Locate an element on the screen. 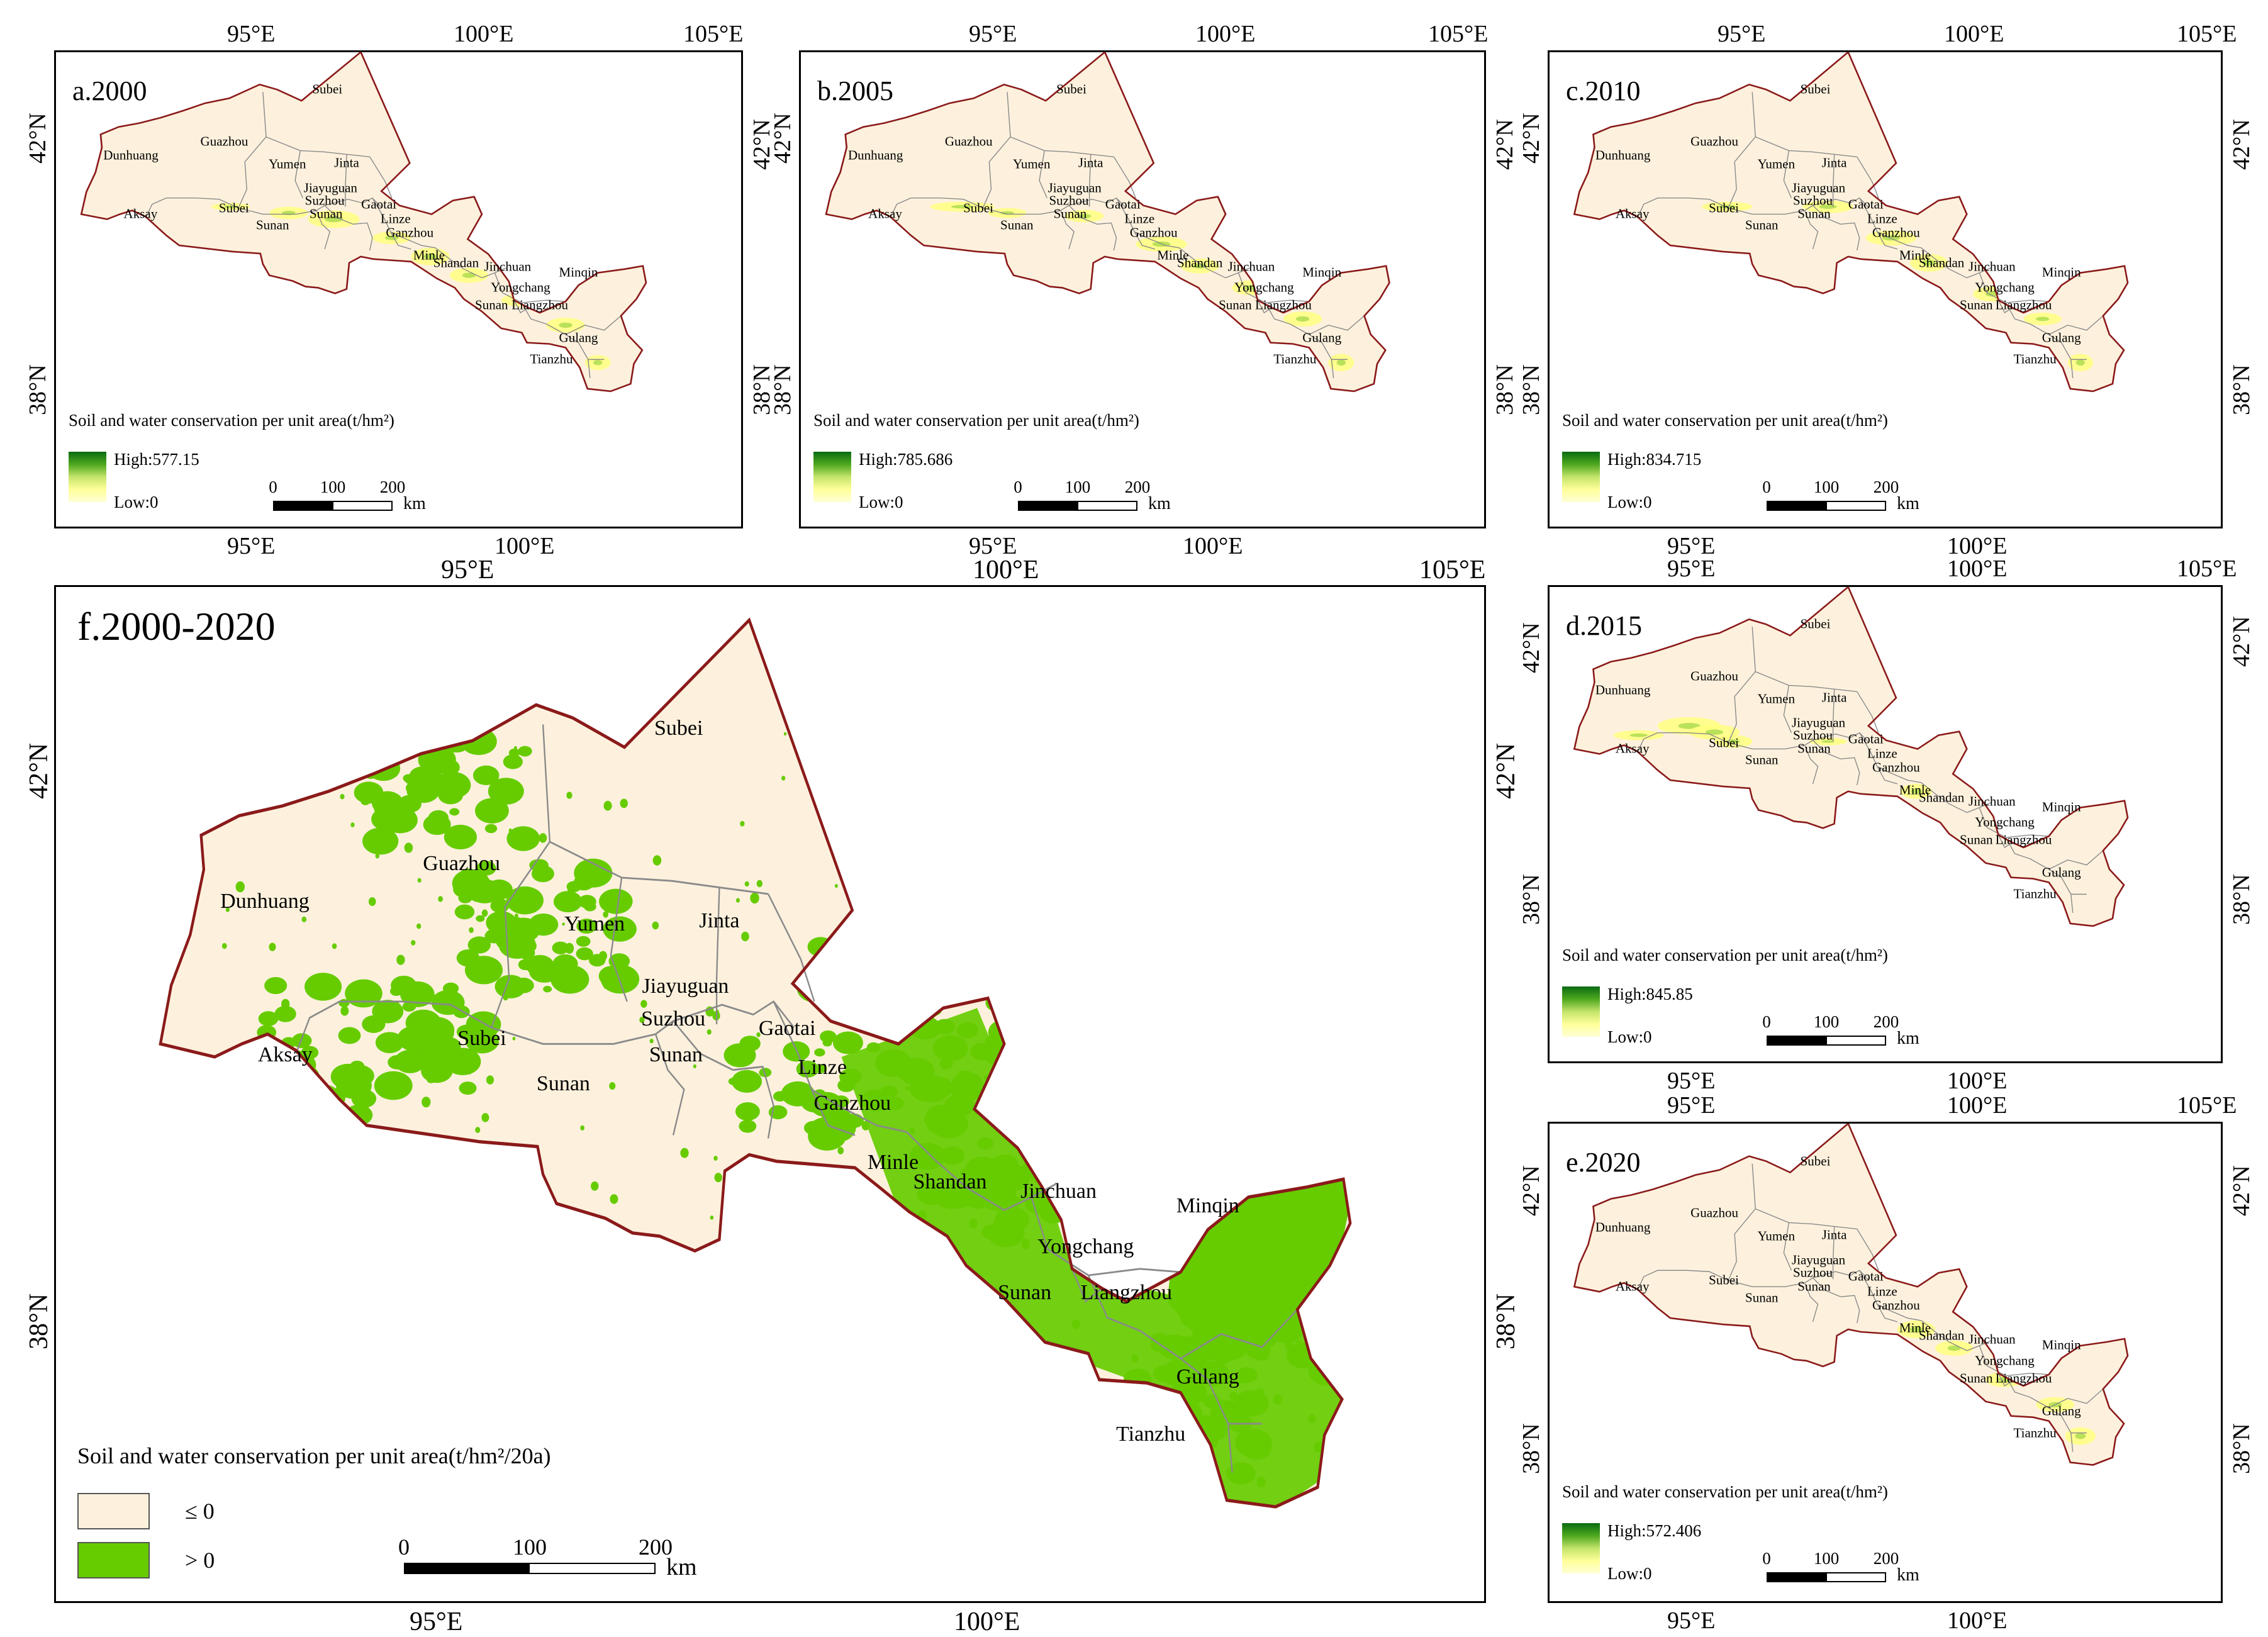 This screenshot has width=2268, height=1637. scale-label-100: 100 is located at coordinates (1077, 487).